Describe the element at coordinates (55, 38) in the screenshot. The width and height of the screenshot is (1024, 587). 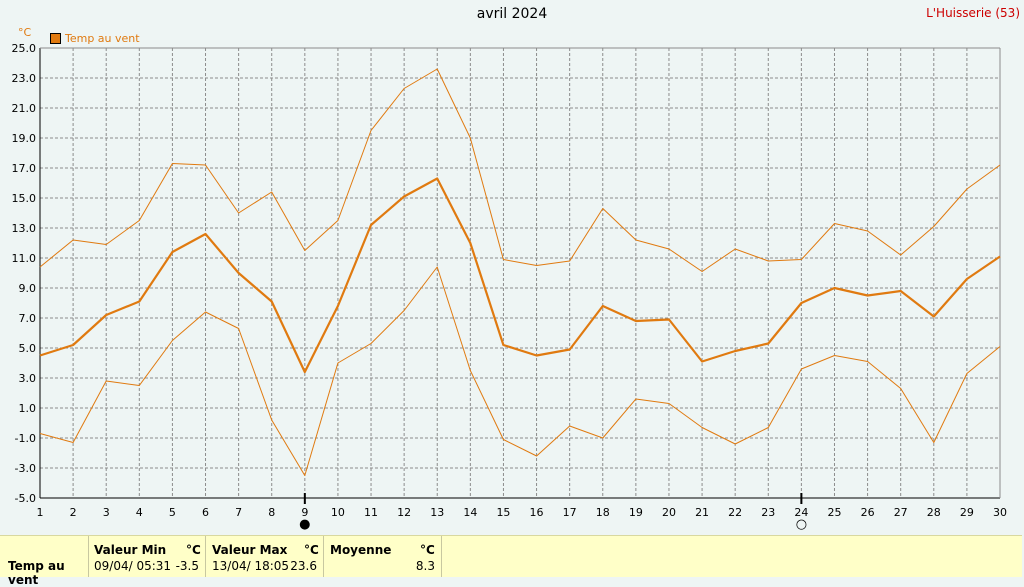
I see `legend-swatch` at that location.